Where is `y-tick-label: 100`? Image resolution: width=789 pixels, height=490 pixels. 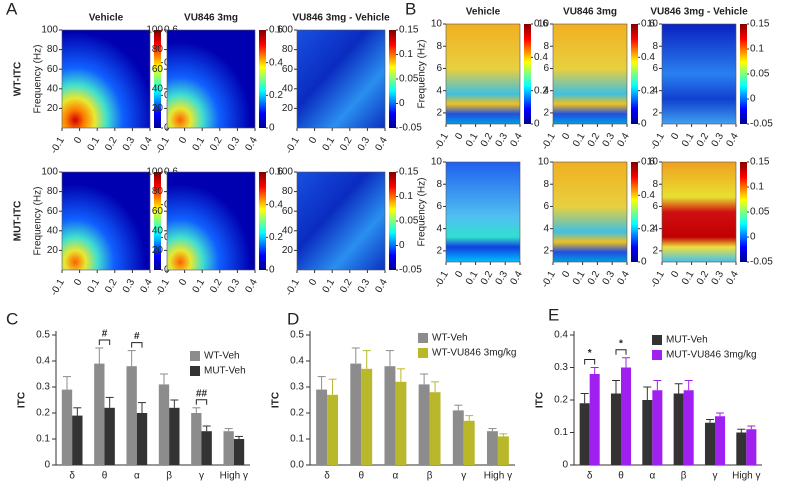 y-tick-label: 100 is located at coordinates (154, 172).